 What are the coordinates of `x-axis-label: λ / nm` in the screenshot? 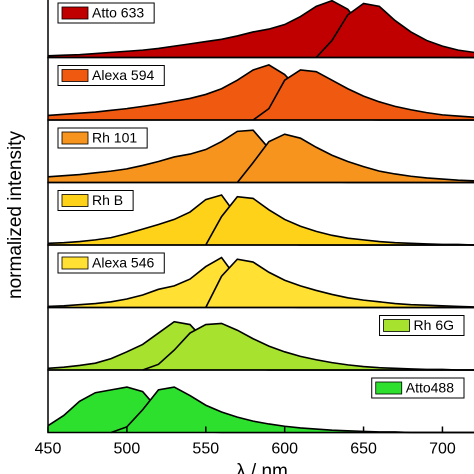 It's located at (262, 467).